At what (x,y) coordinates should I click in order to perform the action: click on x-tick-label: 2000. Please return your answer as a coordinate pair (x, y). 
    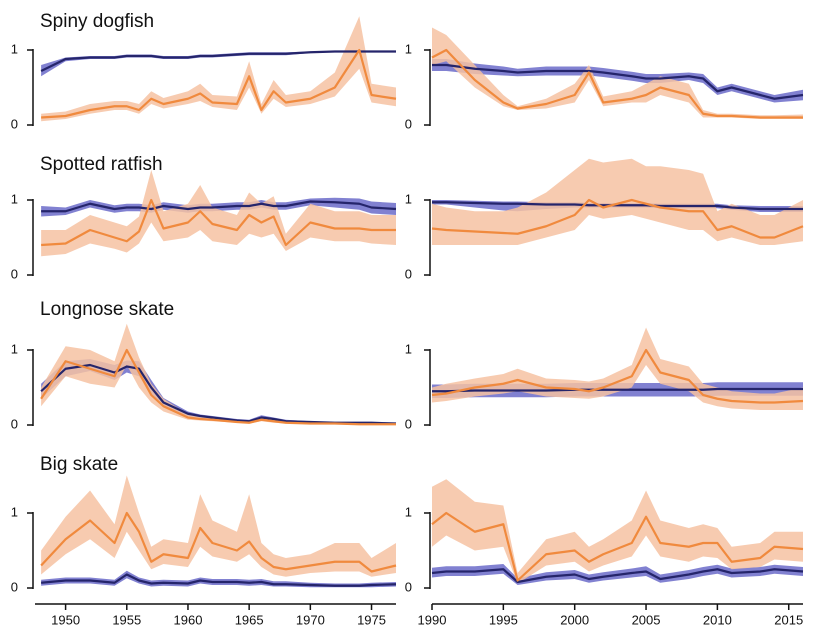
    Looking at the image, I should click on (574, 619).